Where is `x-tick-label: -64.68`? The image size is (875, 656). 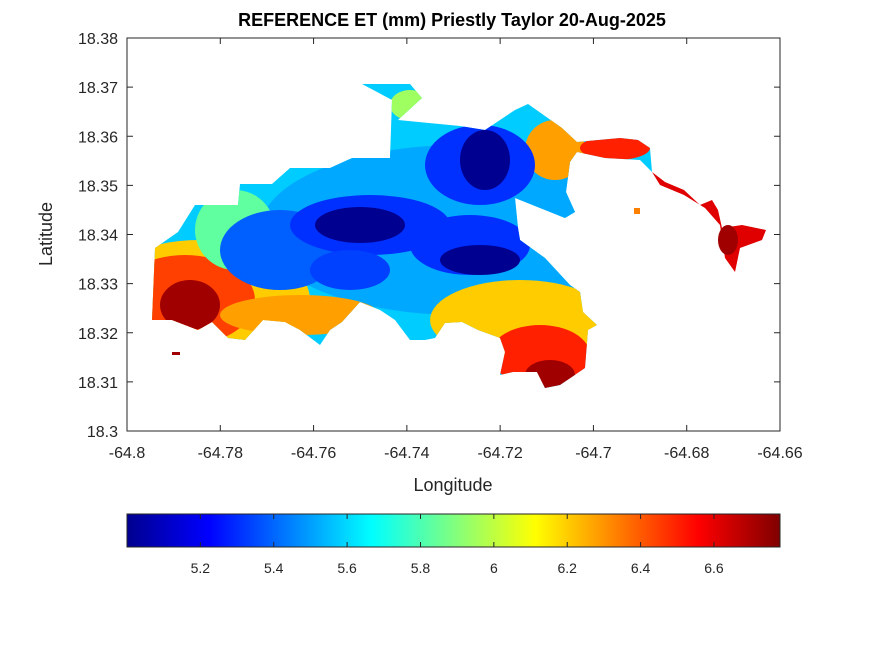 x-tick-label: -64.68 is located at coordinates (686, 453).